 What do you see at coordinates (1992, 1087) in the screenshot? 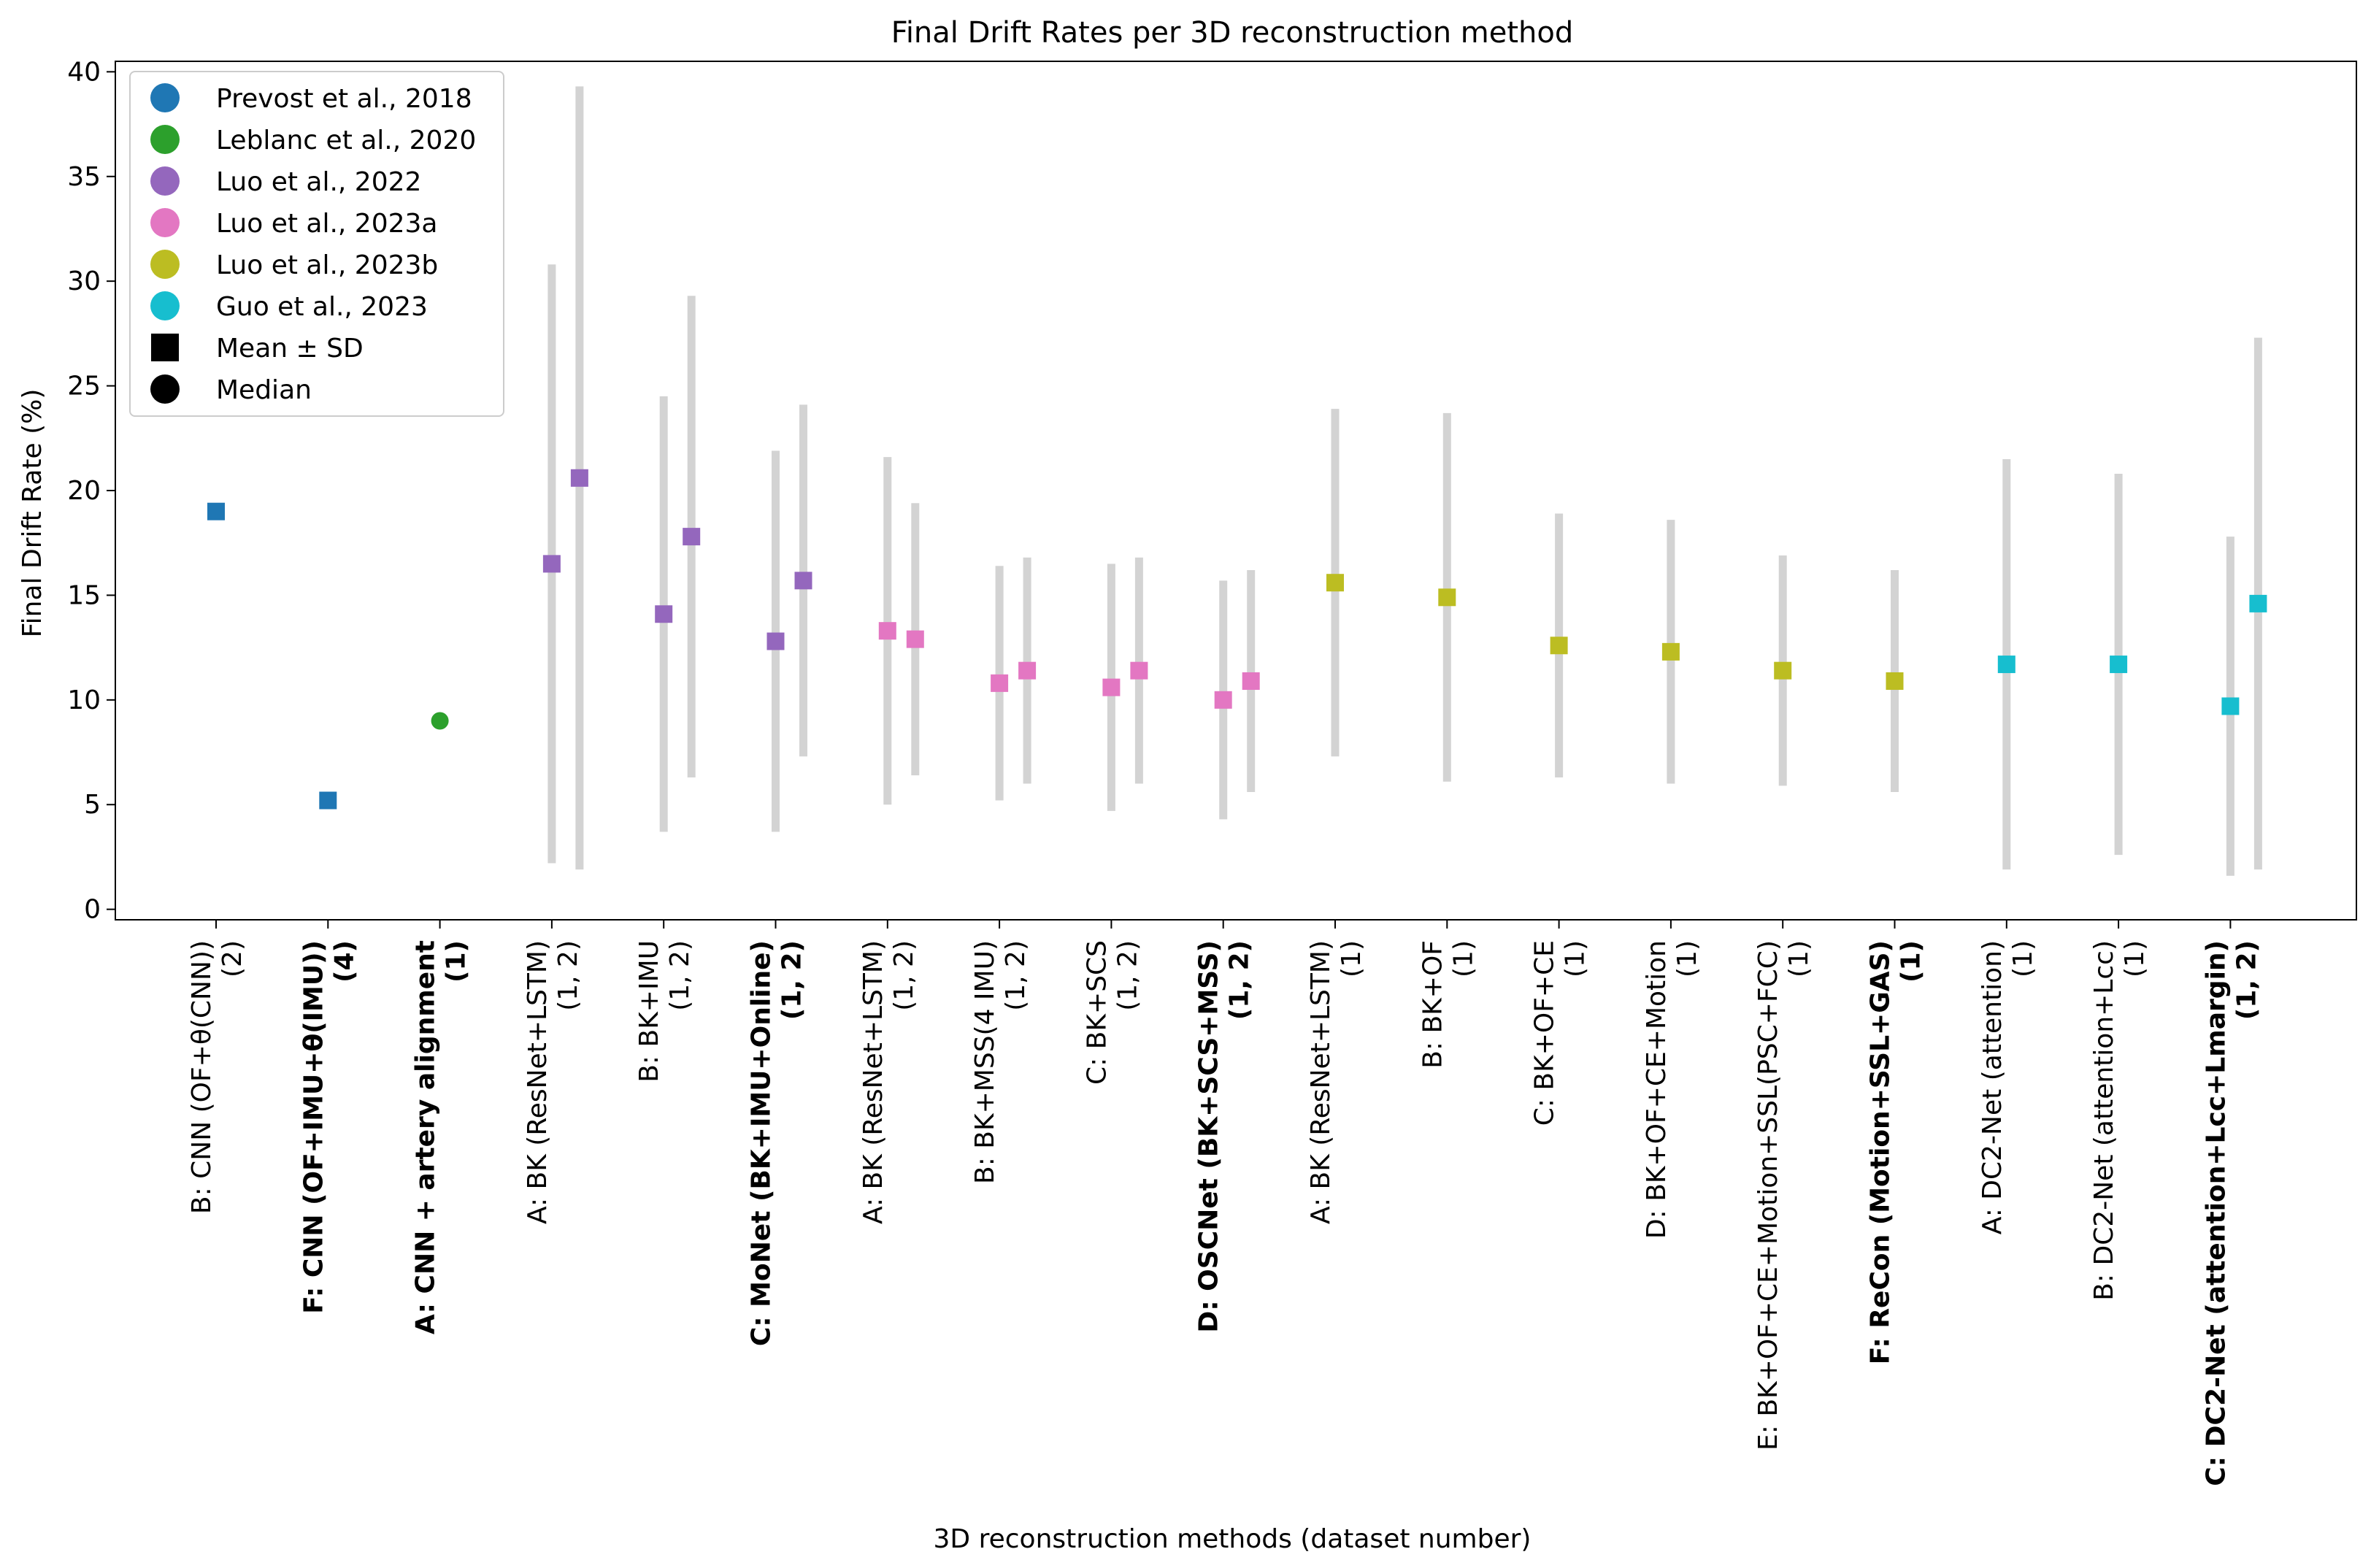
I see `x-tick-label-method: A: DC2-Net (attention)` at bounding box center [1992, 1087].